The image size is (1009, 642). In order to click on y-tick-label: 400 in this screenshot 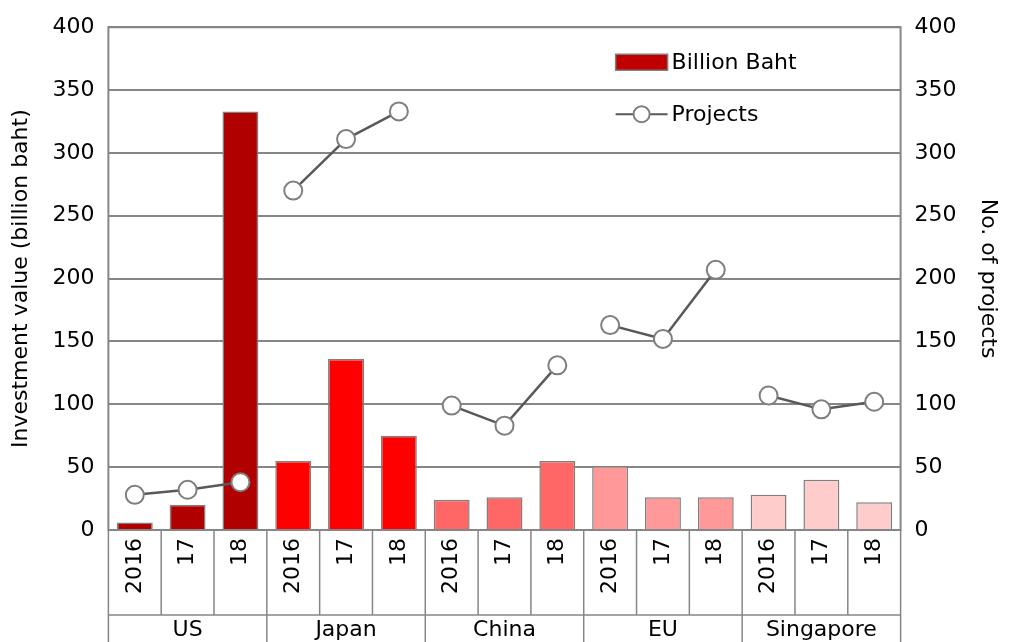, I will do `click(73, 25)`.